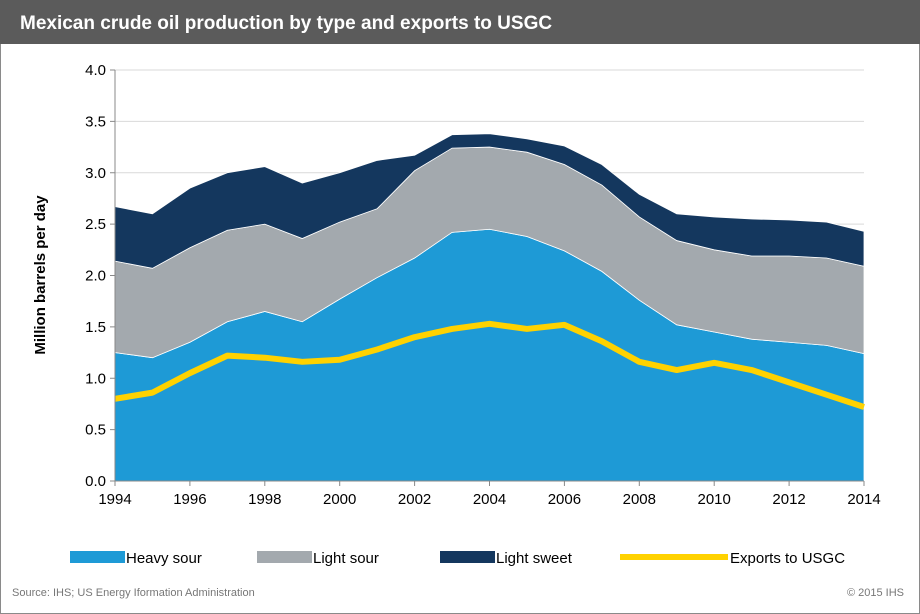 The image size is (920, 614). What do you see at coordinates (95, 430) in the screenshot?
I see `y-tick-label: 0.5` at bounding box center [95, 430].